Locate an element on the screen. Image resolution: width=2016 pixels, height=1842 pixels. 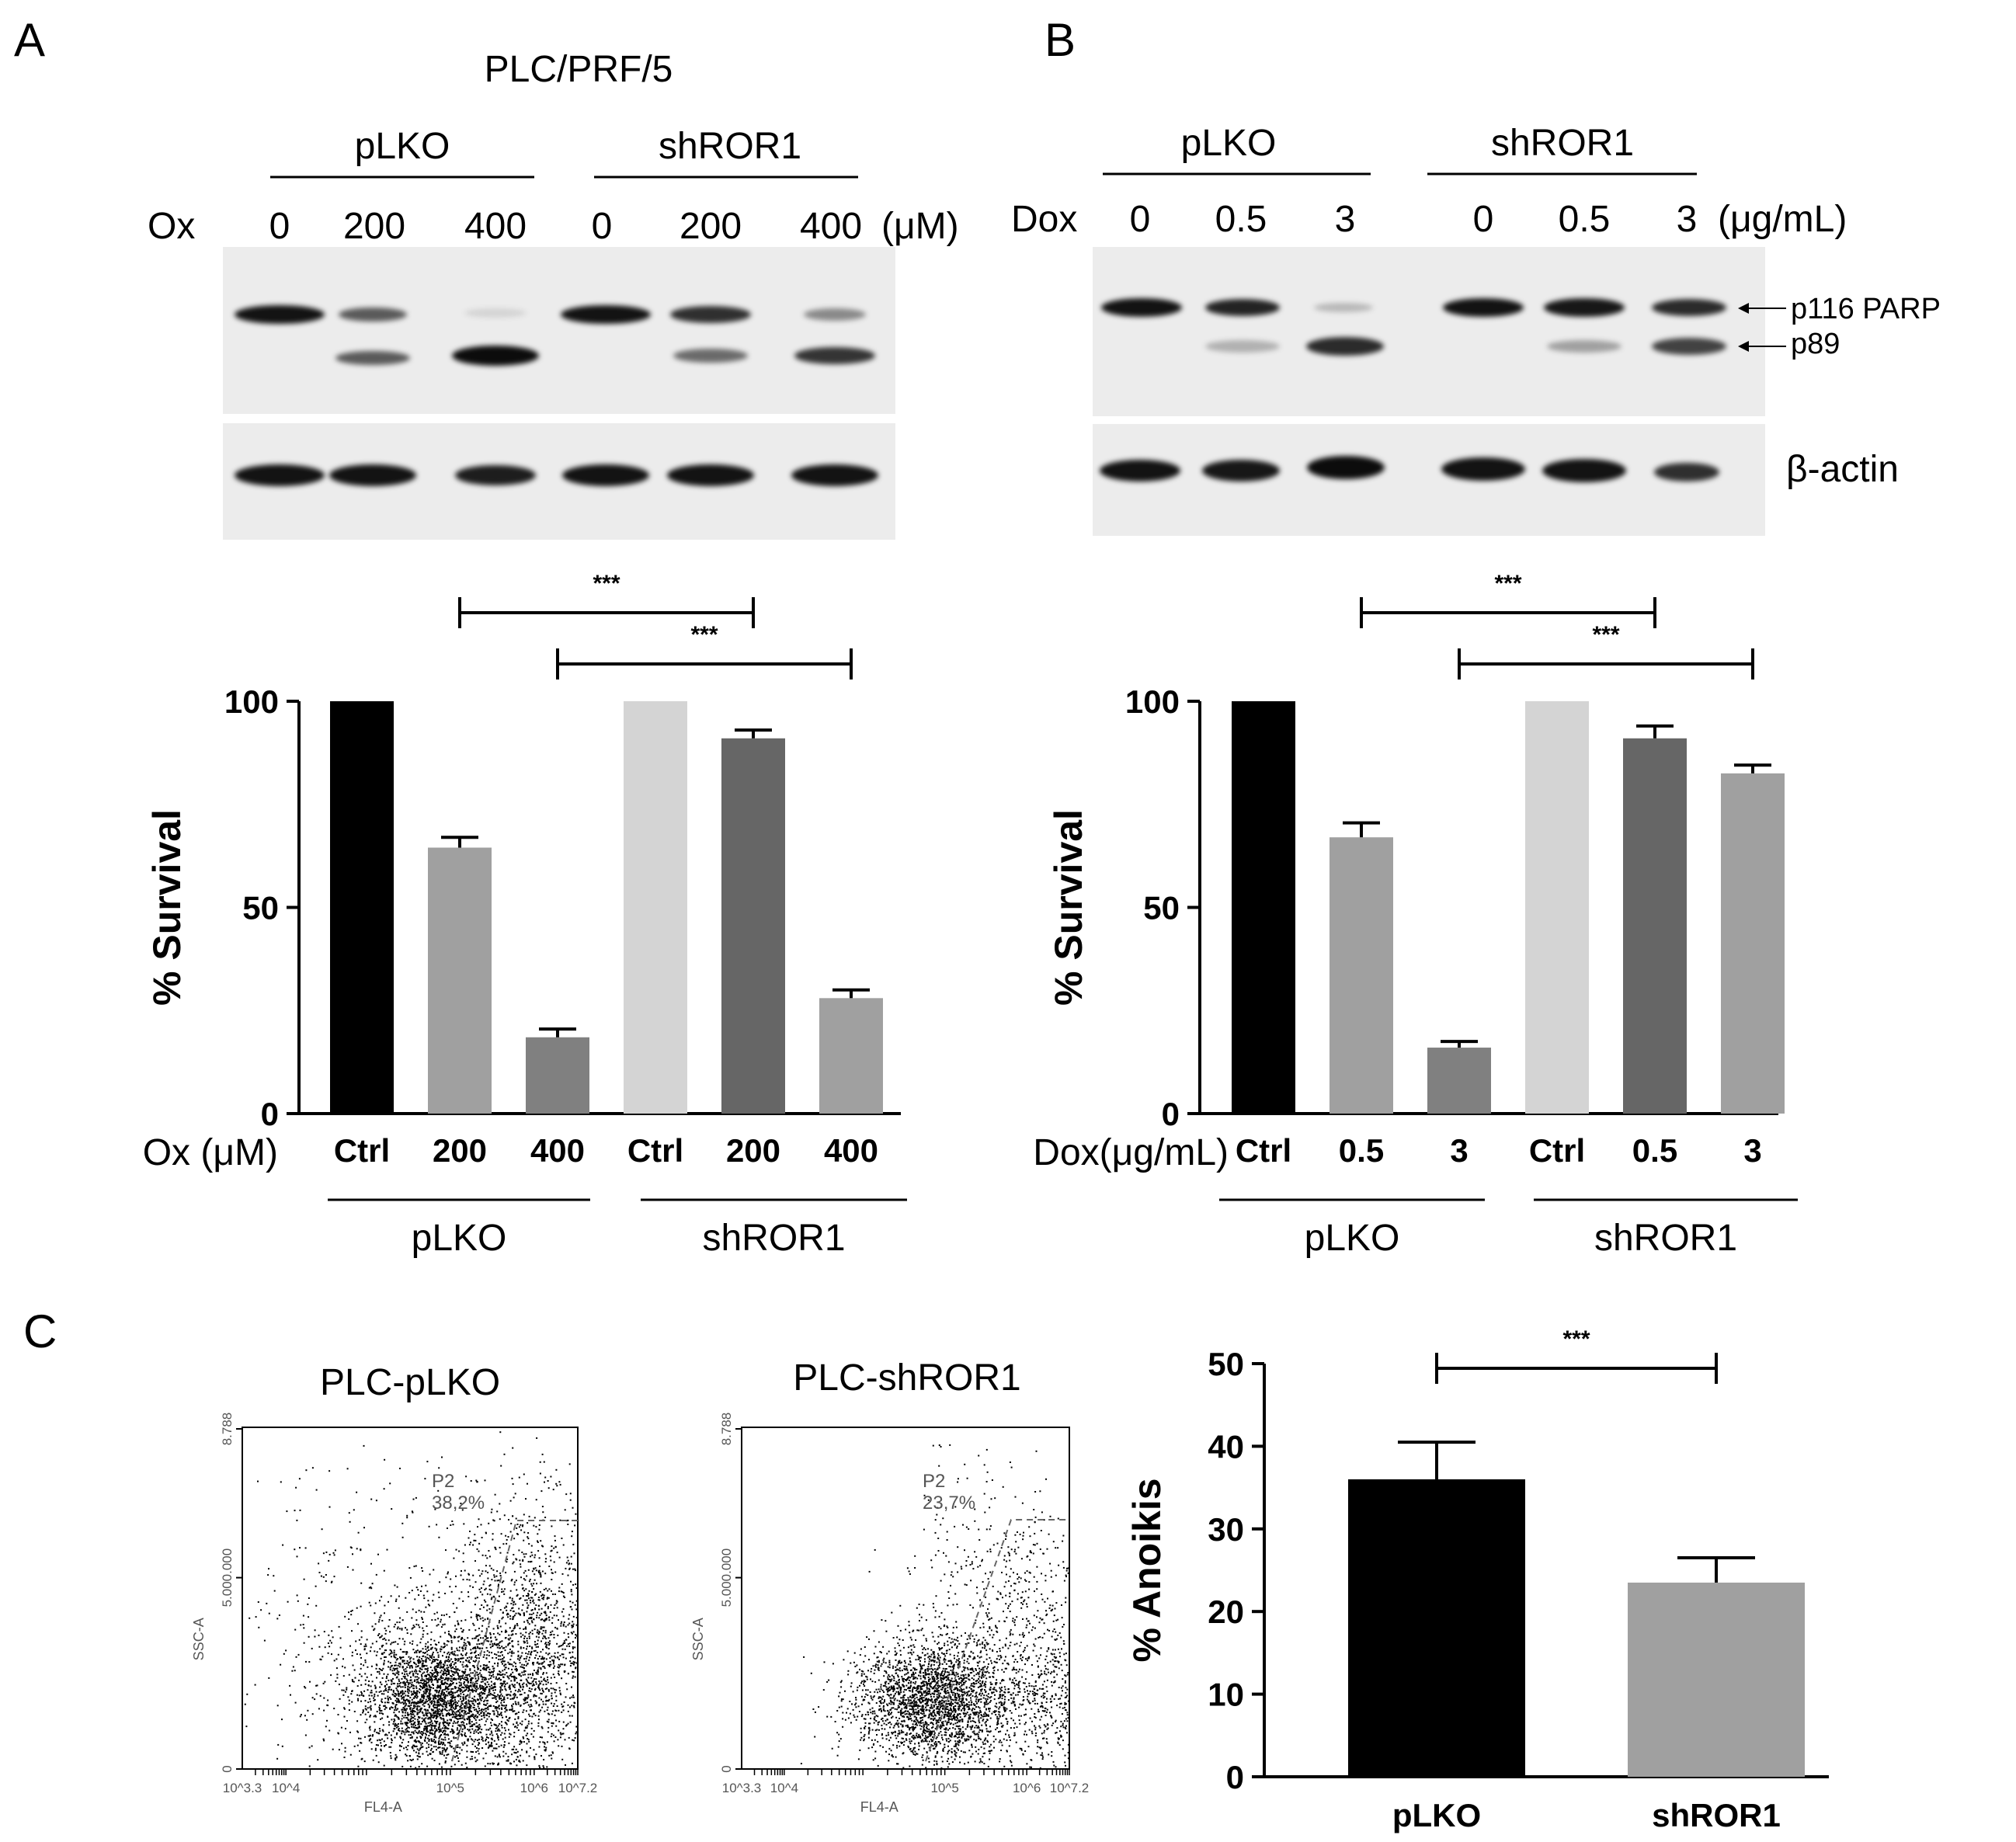
flow-y-axis-title: SSC-A is located at coordinates (199, 1639).